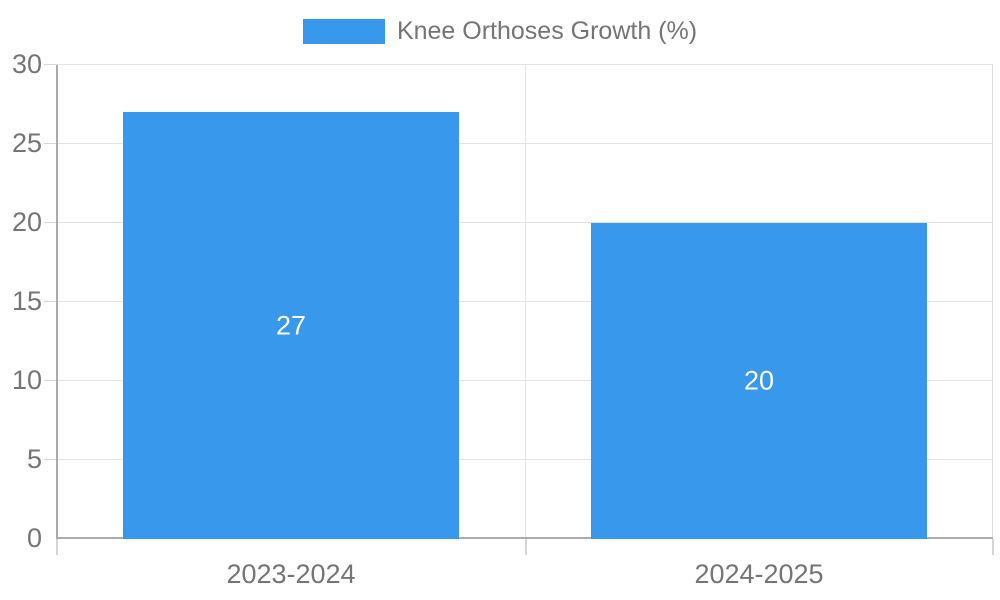 This screenshot has height=600, width=1000. I want to click on y-axis-line, so click(57, 302).